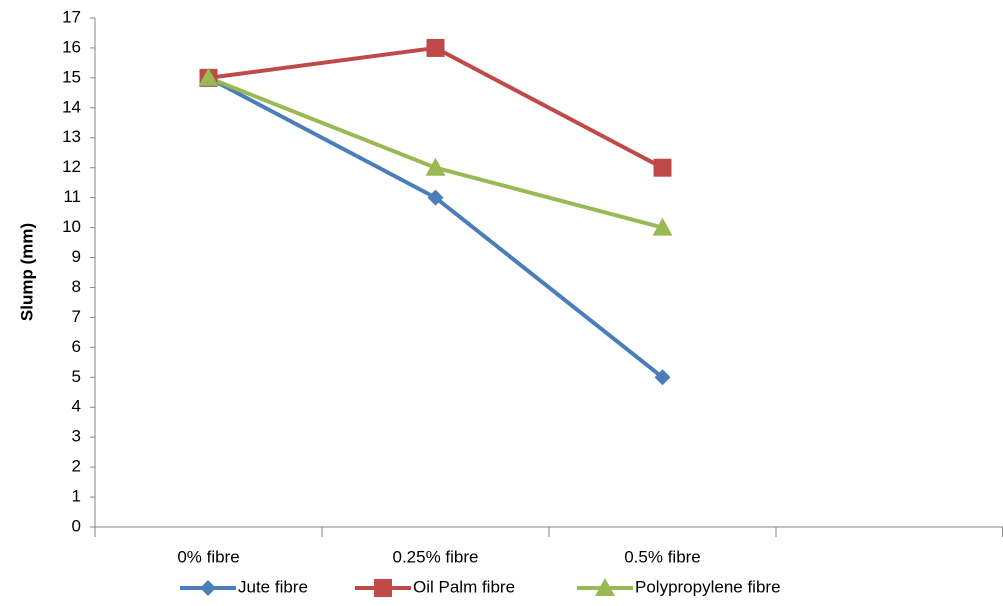 This screenshot has height=606, width=1003. Describe the element at coordinates (208, 556) in the screenshot. I see `x-tick-label: 0% fibre` at that location.